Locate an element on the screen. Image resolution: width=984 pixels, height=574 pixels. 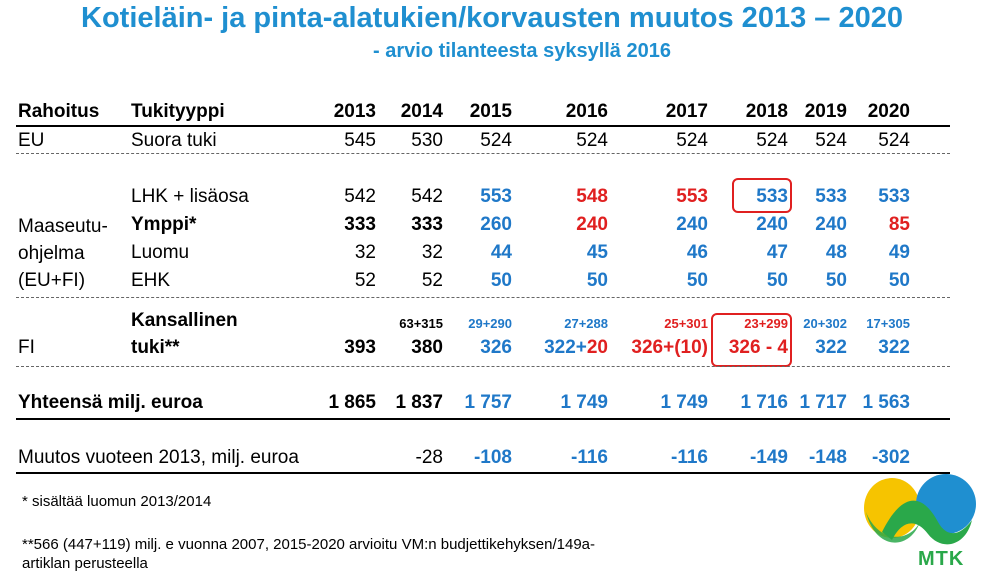
lhk-2018-highlight-box is located at coordinates (762, 195).